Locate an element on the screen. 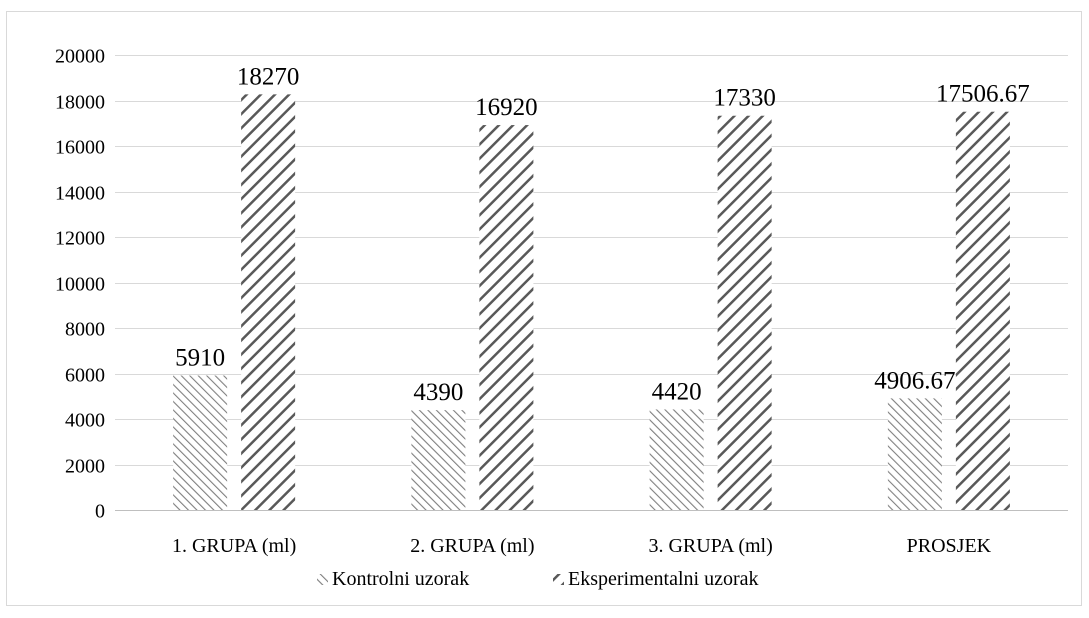 The width and height of the screenshot is (1089, 618). legend-item-kontrolni-swatch is located at coordinates (322, 579).